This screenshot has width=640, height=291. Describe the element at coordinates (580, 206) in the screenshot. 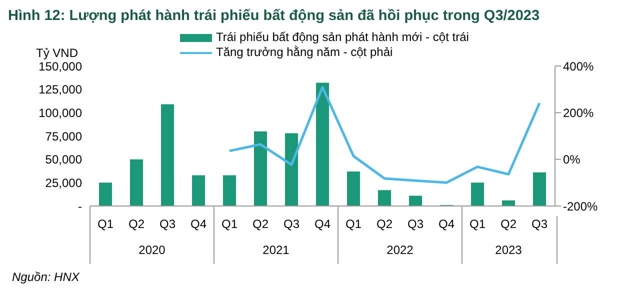

I see `y2-tick-label: -200%` at that location.